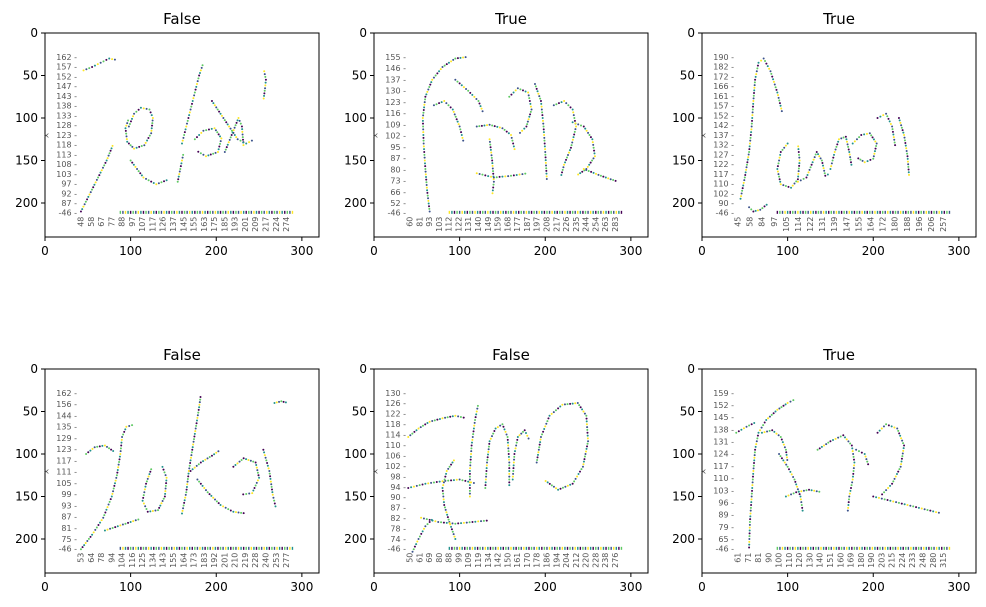  I want to click on inner-x-label: 164, so click(871, 224).